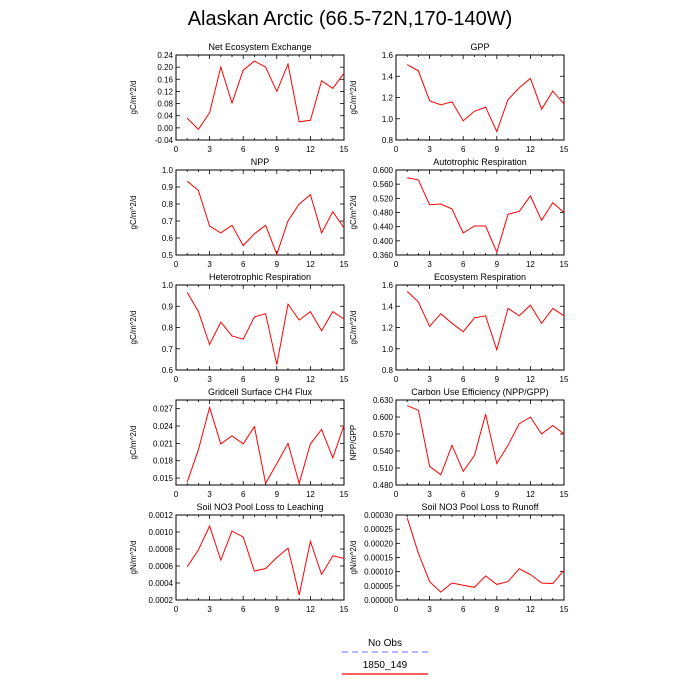 The width and height of the screenshot is (700, 700). I want to click on panel-2-xtick-label: 15, so click(564, 149).